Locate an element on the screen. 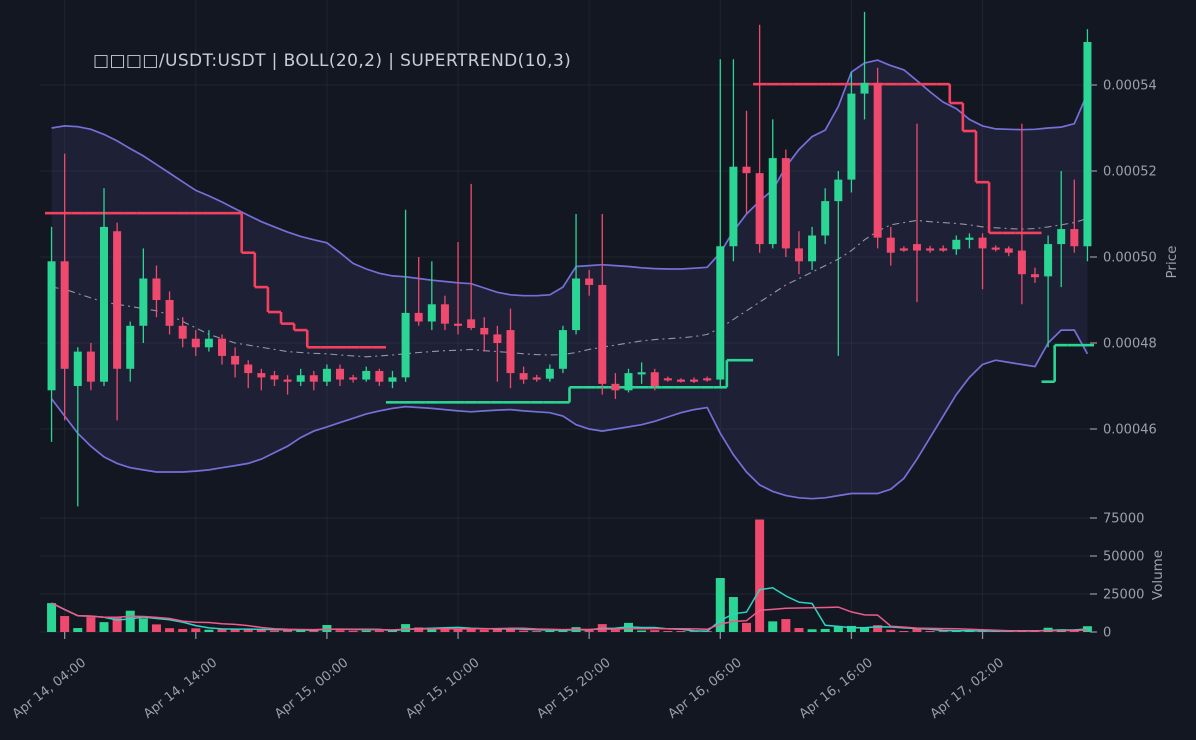 This screenshot has height=740, width=1196. axis-tick-label: 0.00046 is located at coordinates (1130, 430).